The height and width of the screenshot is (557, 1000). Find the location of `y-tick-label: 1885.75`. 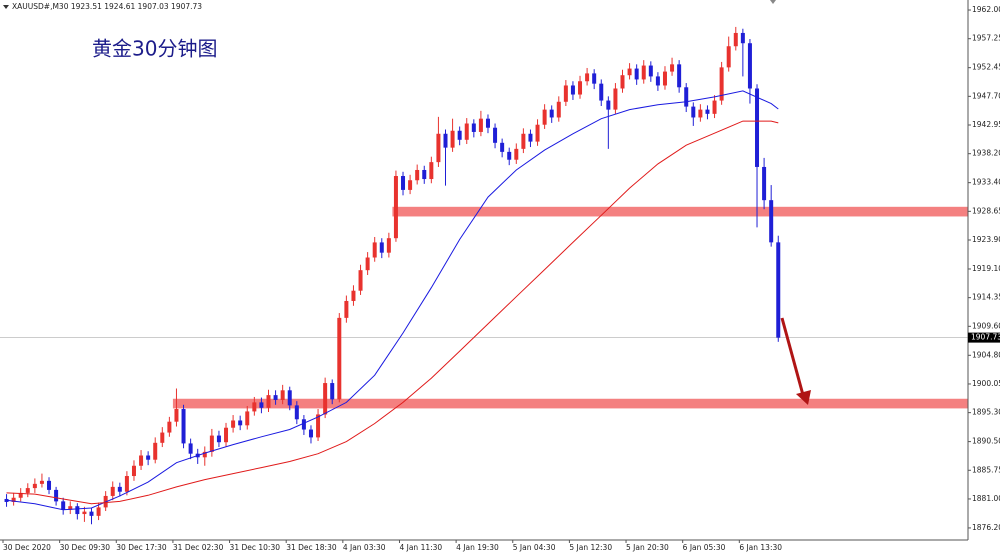

y-tick-label: 1885.75 is located at coordinates (986, 469).